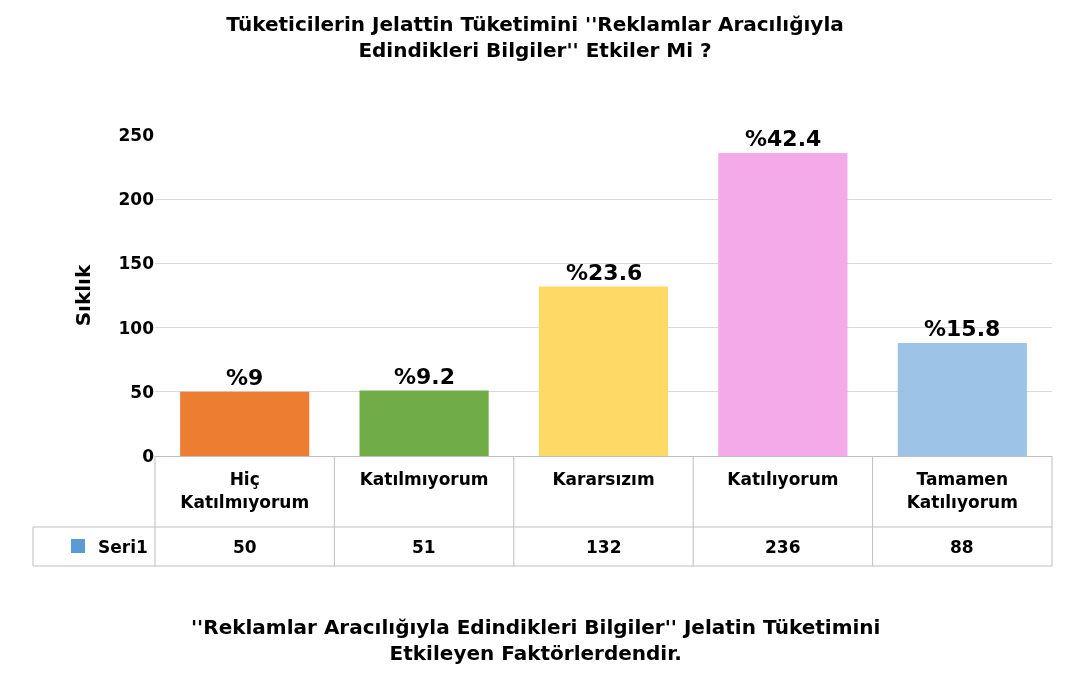 This screenshot has width=1070, height=687. What do you see at coordinates (603, 479) in the screenshot?
I see `x-tick-label: Kararsızım` at bounding box center [603, 479].